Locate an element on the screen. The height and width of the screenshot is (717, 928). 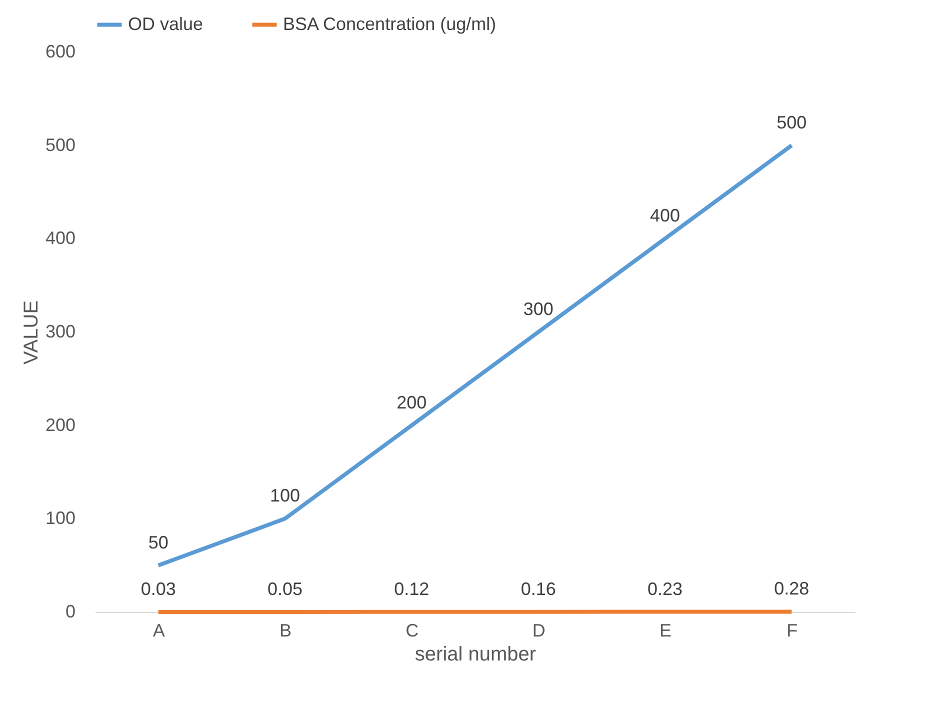
y-tick-label: 600 is located at coordinates (60, 52).